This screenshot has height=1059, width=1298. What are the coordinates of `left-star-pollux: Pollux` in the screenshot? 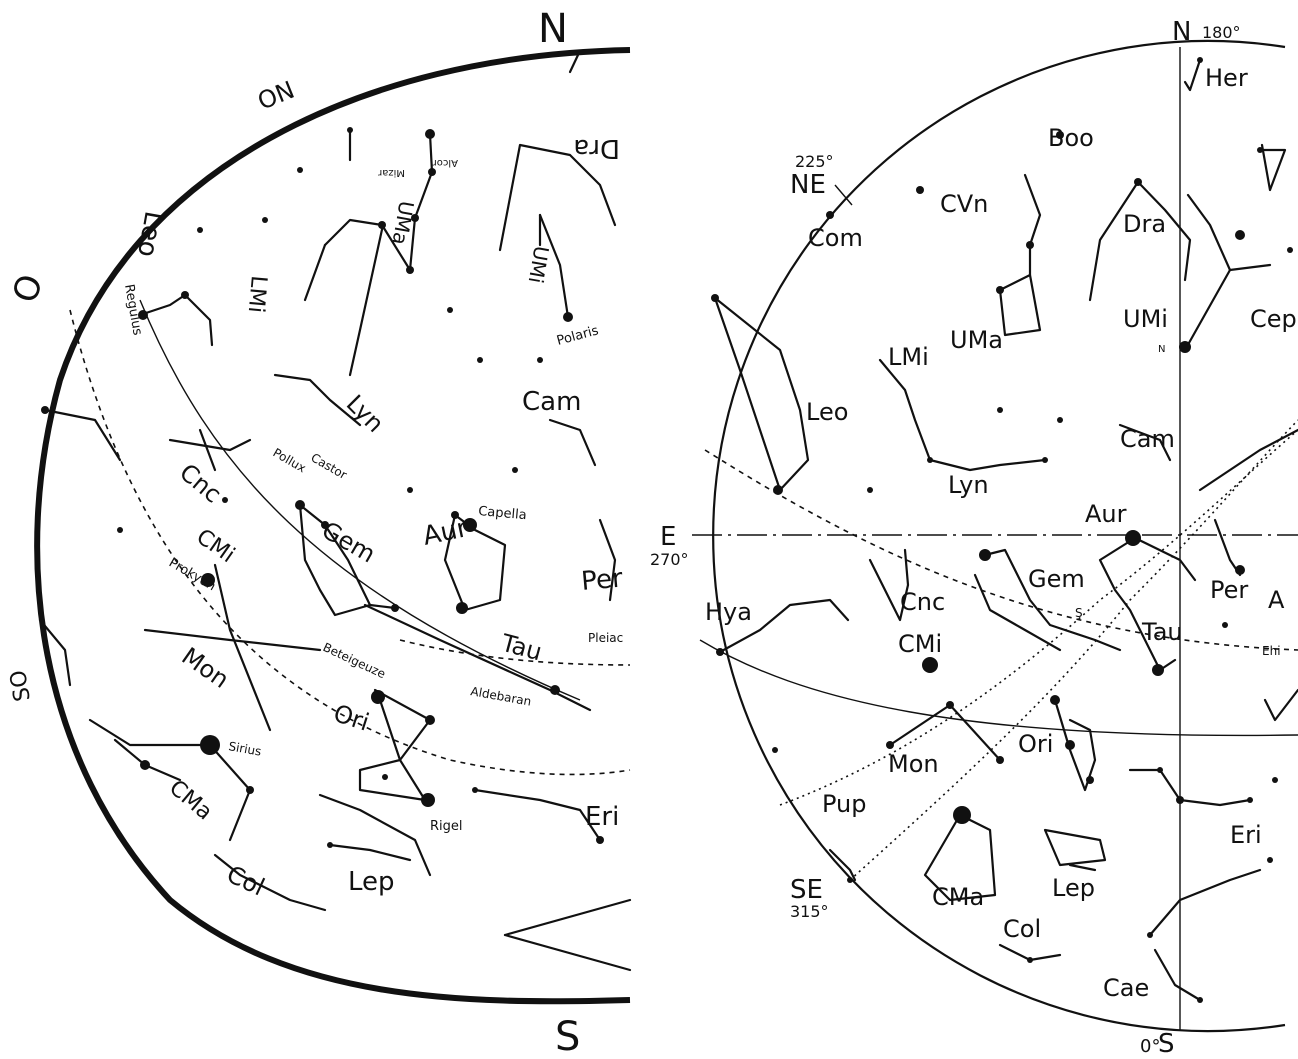 It's located at (290, 460).